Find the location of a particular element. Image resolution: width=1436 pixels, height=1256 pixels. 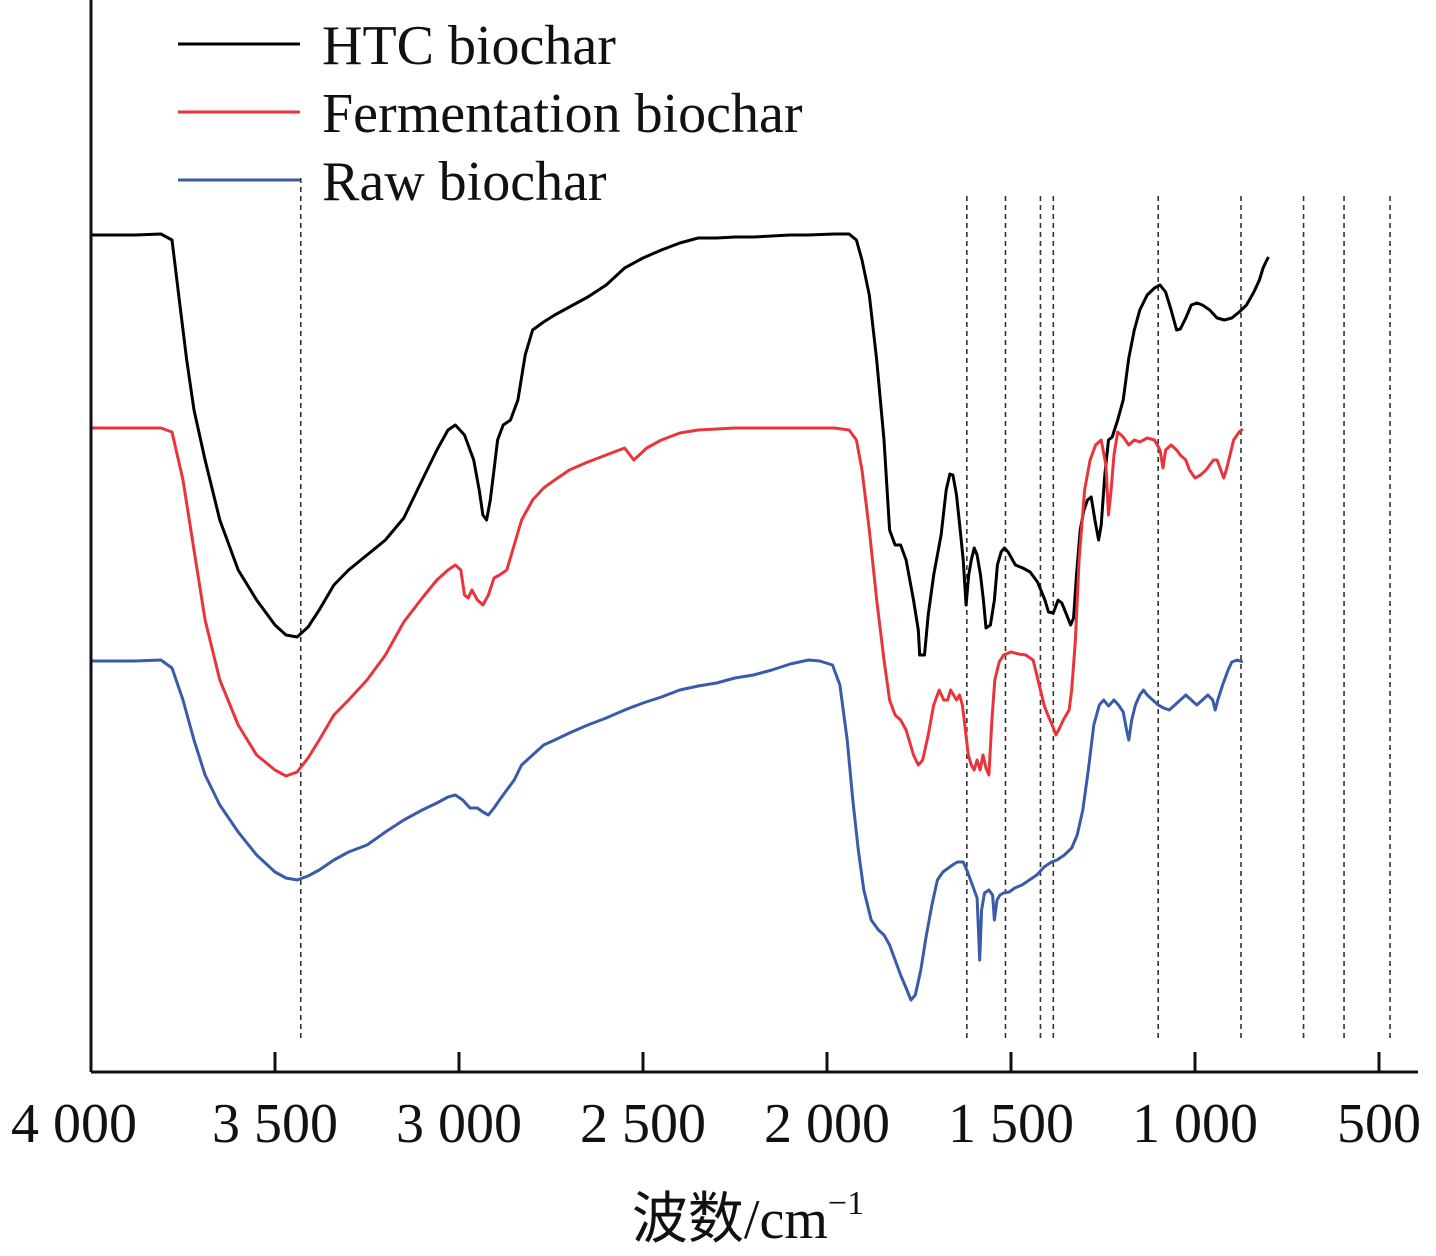

x-axis-title: 波数/cm−1 is located at coordinates (748, 1218).